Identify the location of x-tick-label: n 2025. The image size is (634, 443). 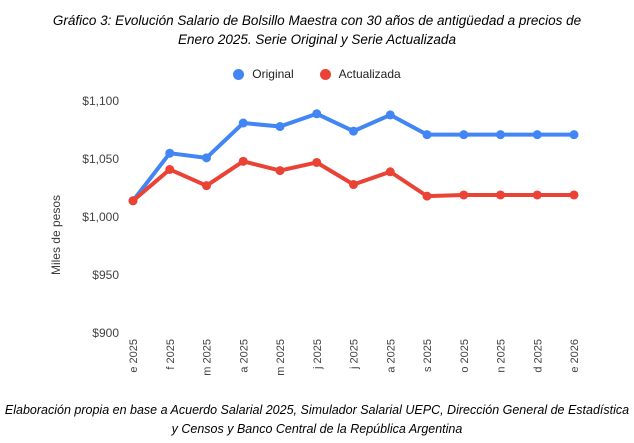
(502, 356).